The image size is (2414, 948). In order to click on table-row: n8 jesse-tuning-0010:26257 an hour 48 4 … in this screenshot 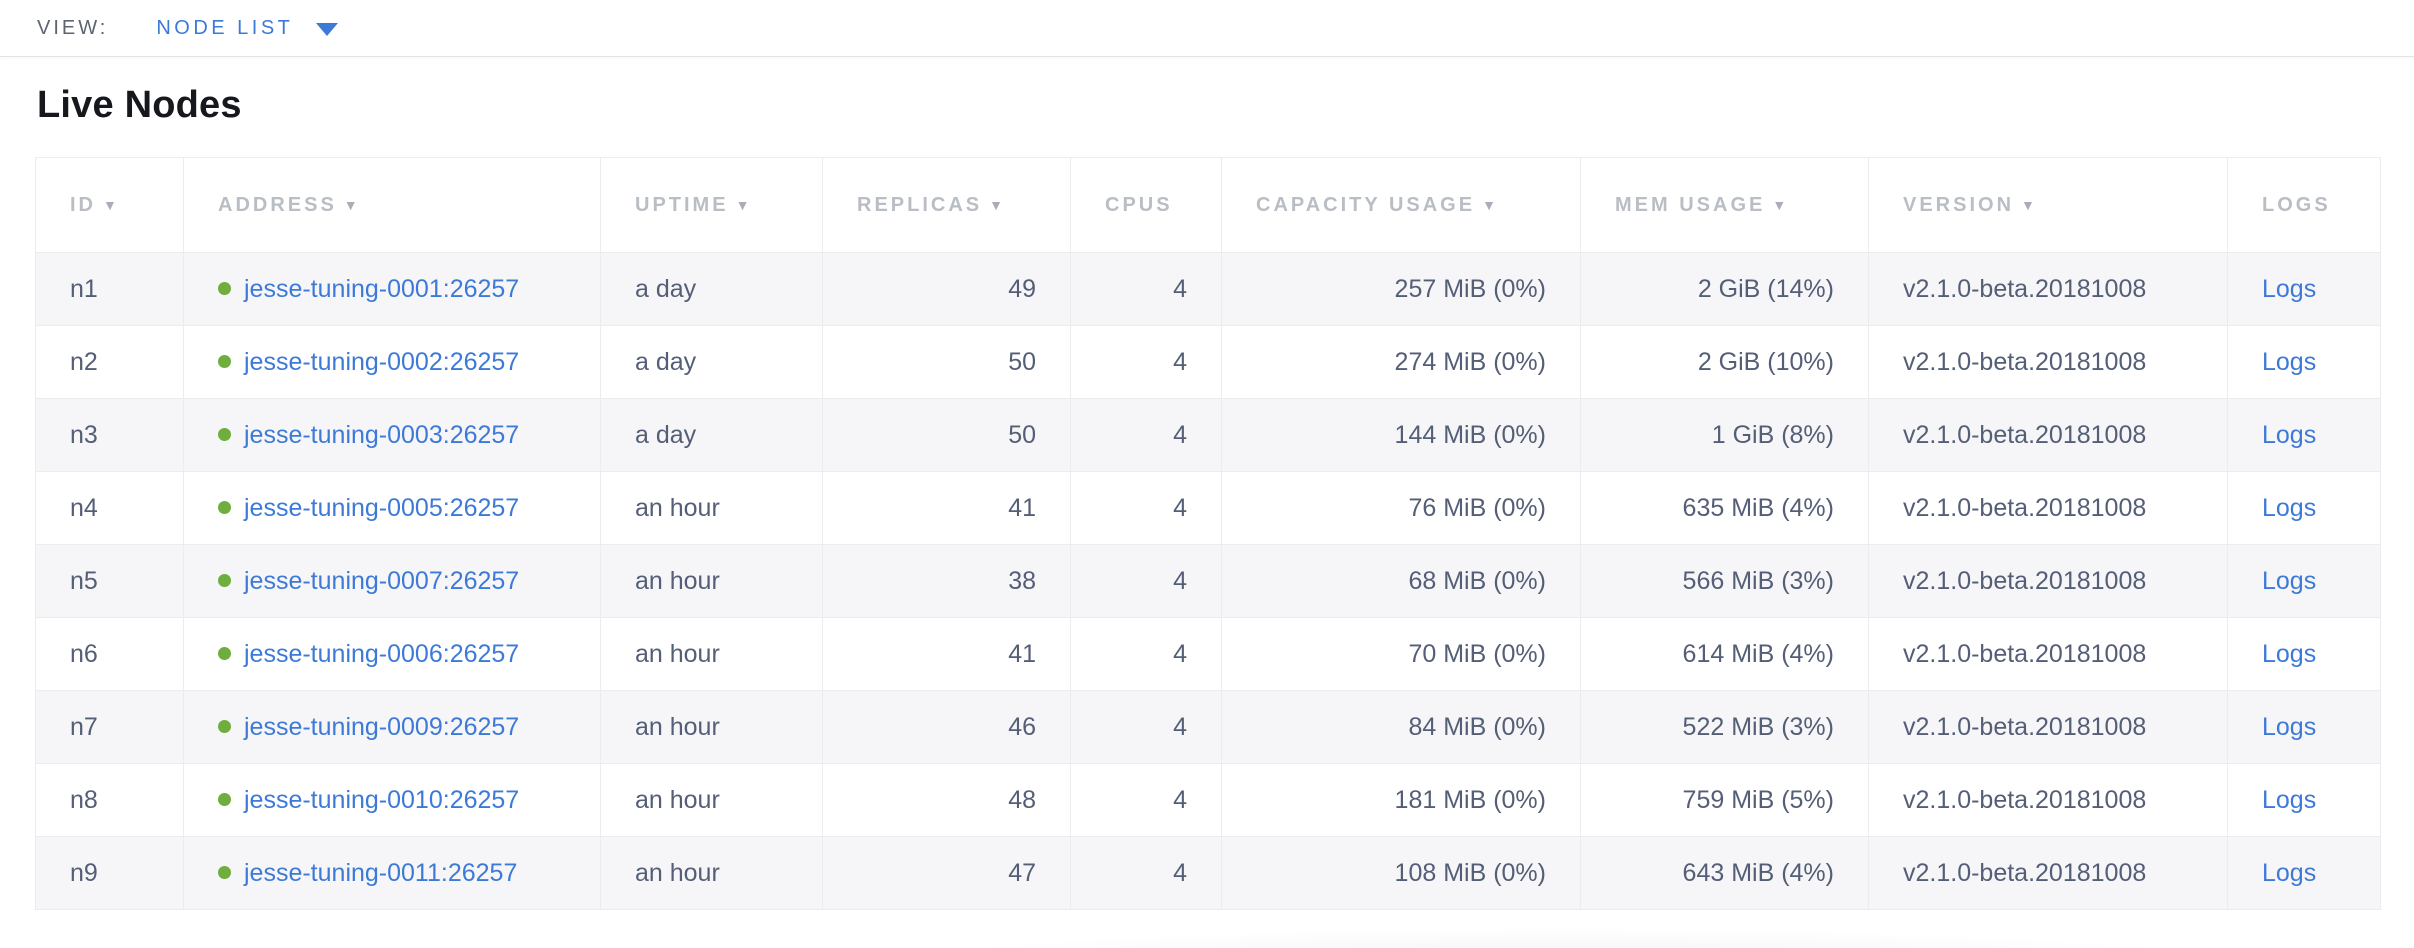, I will do `click(1208, 800)`.